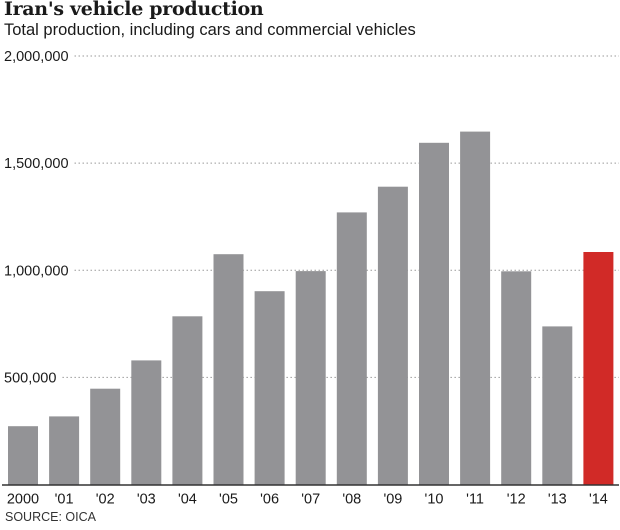  I want to click on x-tick-label: '07, so click(310, 500).